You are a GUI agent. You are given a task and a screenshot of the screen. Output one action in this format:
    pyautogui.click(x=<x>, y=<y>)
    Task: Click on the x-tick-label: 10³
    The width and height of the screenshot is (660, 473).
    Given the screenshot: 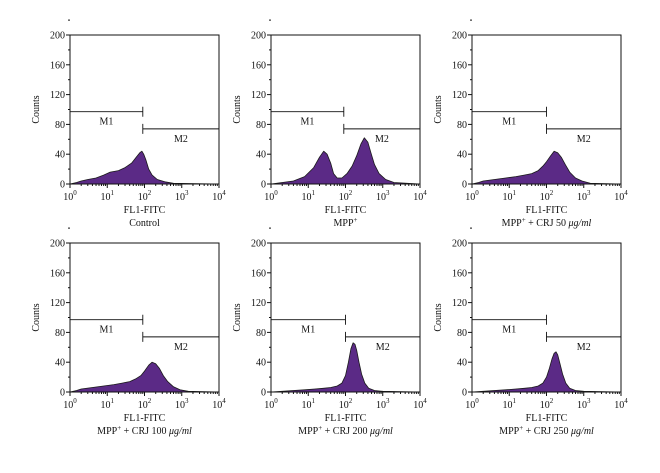 What is the action you would take?
    pyautogui.click(x=182, y=404)
    